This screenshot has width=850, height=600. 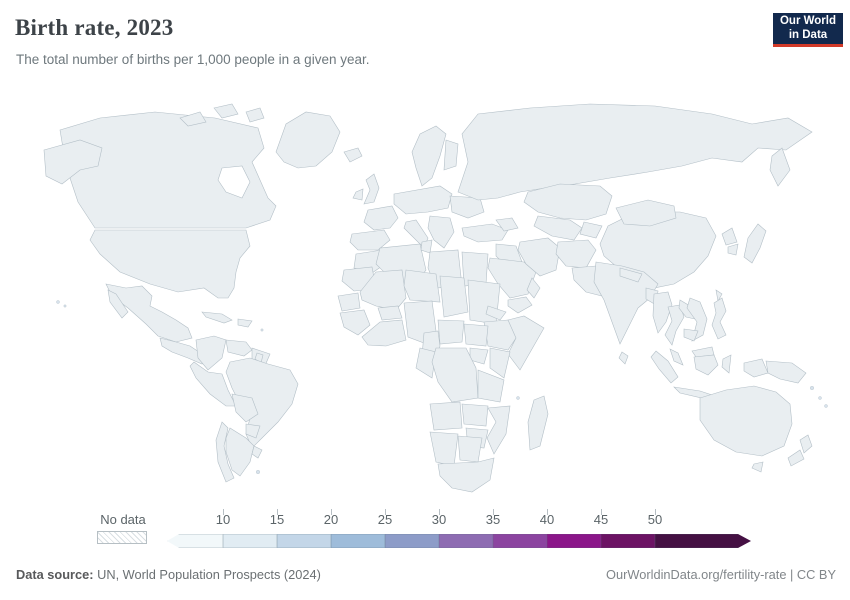 I want to click on region-philippines, so click(x=719, y=318).